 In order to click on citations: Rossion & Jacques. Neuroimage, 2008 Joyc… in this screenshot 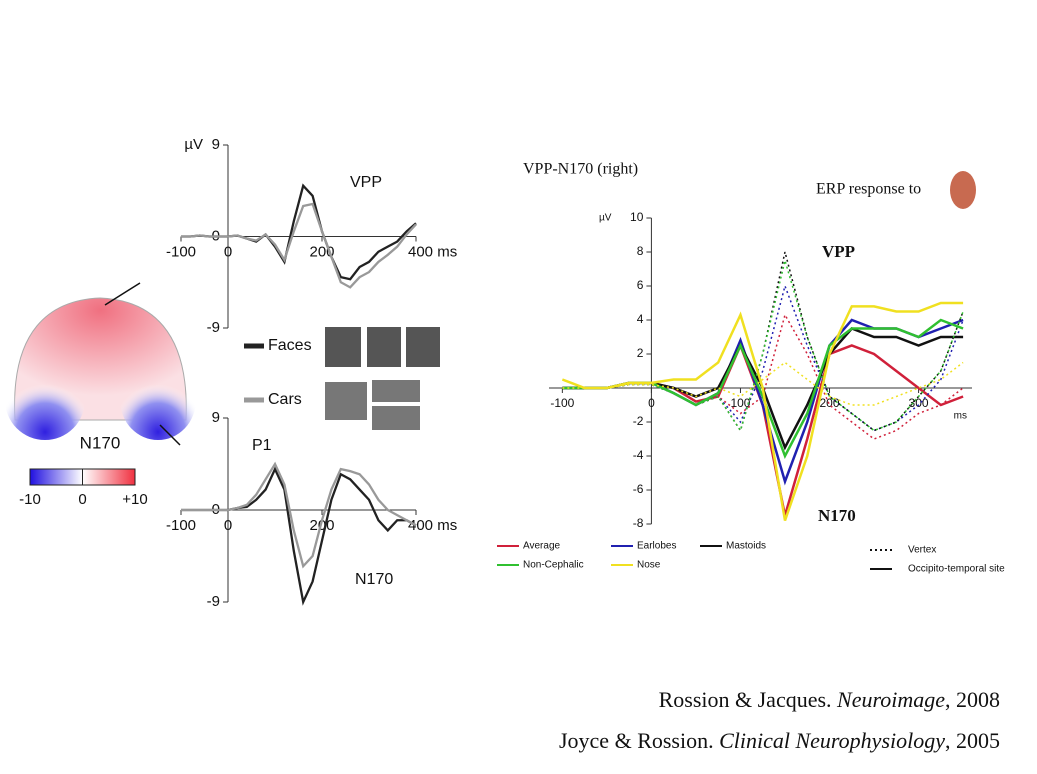, I will do `click(779, 720)`.